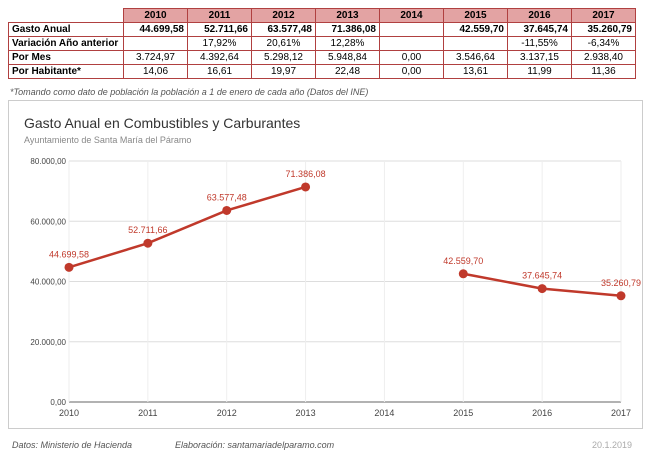 This screenshot has height=458, width=650. Describe the element at coordinates (187, 227) in the screenshot. I see `series-line` at that location.